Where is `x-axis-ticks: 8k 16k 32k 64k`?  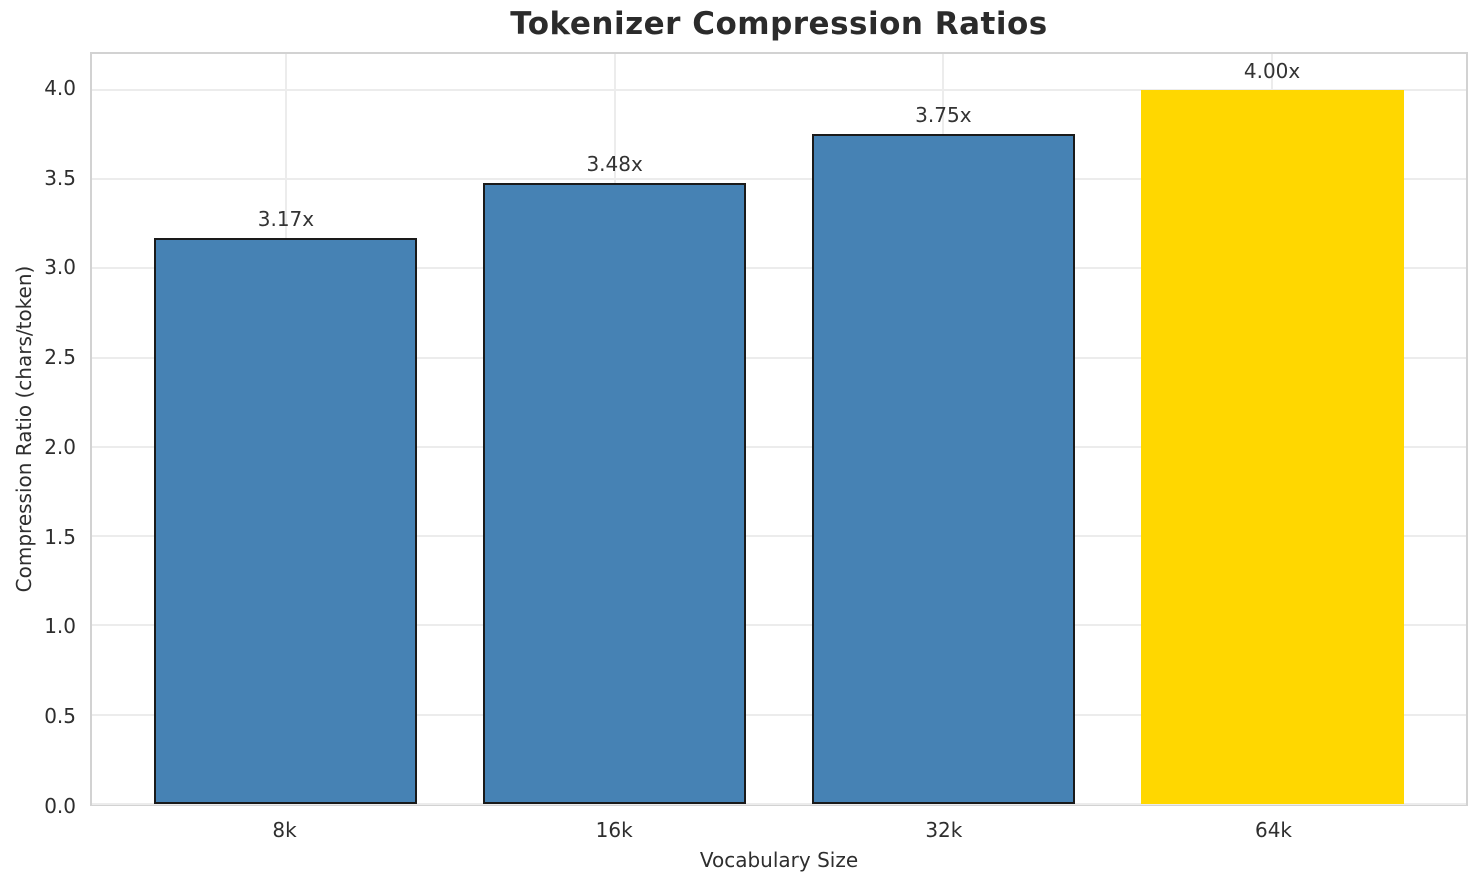 x-axis-ticks: 8k 16k 32k 64k is located at coordinates (779, 832).